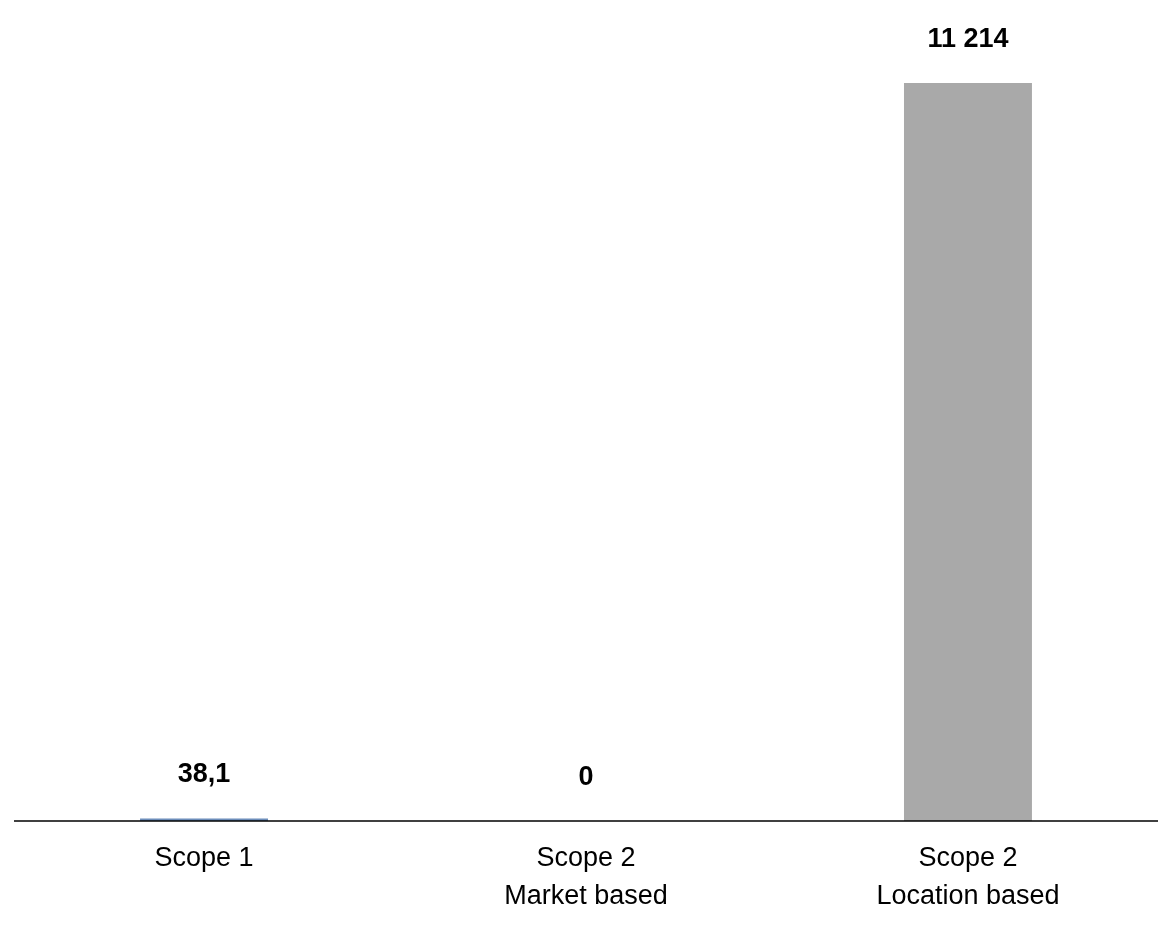  Describe the element at coordinates (586, 776) in the screenshot. I see `data-label: 0` at that location.